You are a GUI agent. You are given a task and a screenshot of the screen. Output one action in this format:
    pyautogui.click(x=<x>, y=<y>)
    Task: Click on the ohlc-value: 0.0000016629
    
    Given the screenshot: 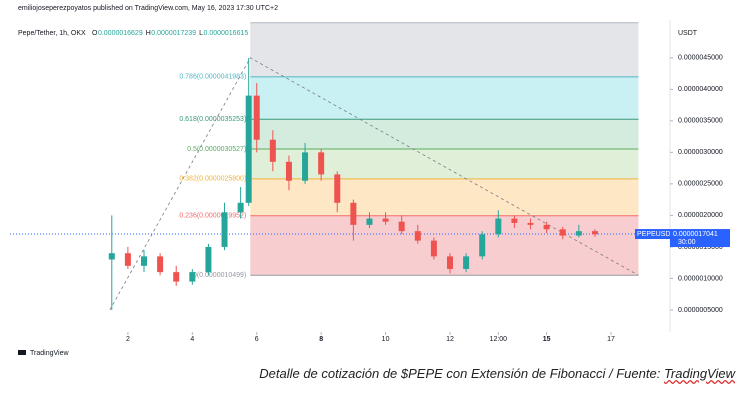 What is the action you would take?
    pyautogui.click(x=120, y=33)
    